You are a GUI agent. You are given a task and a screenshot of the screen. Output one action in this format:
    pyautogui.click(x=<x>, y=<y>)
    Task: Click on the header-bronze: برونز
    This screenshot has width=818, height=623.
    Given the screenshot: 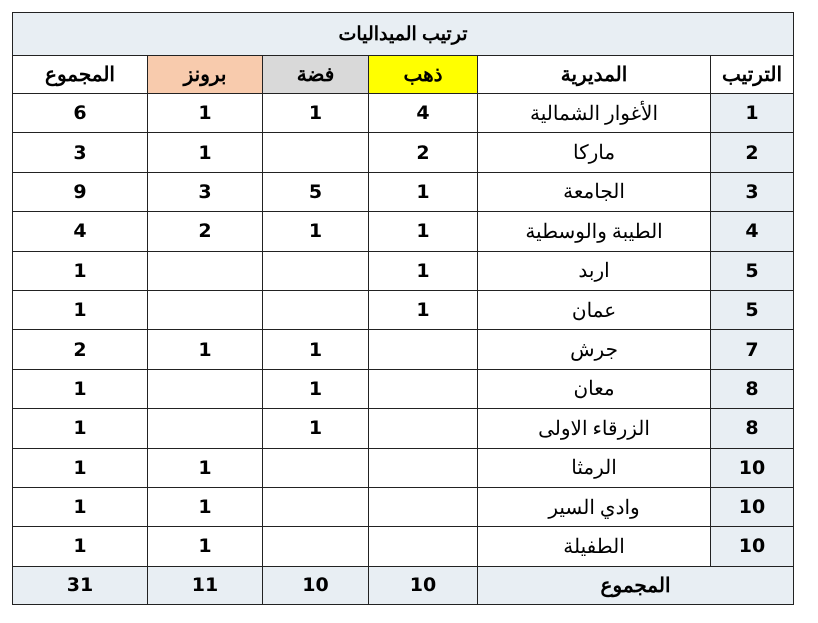 What is the action you would take?
    pyautogui.click(x=205, y=74)
    